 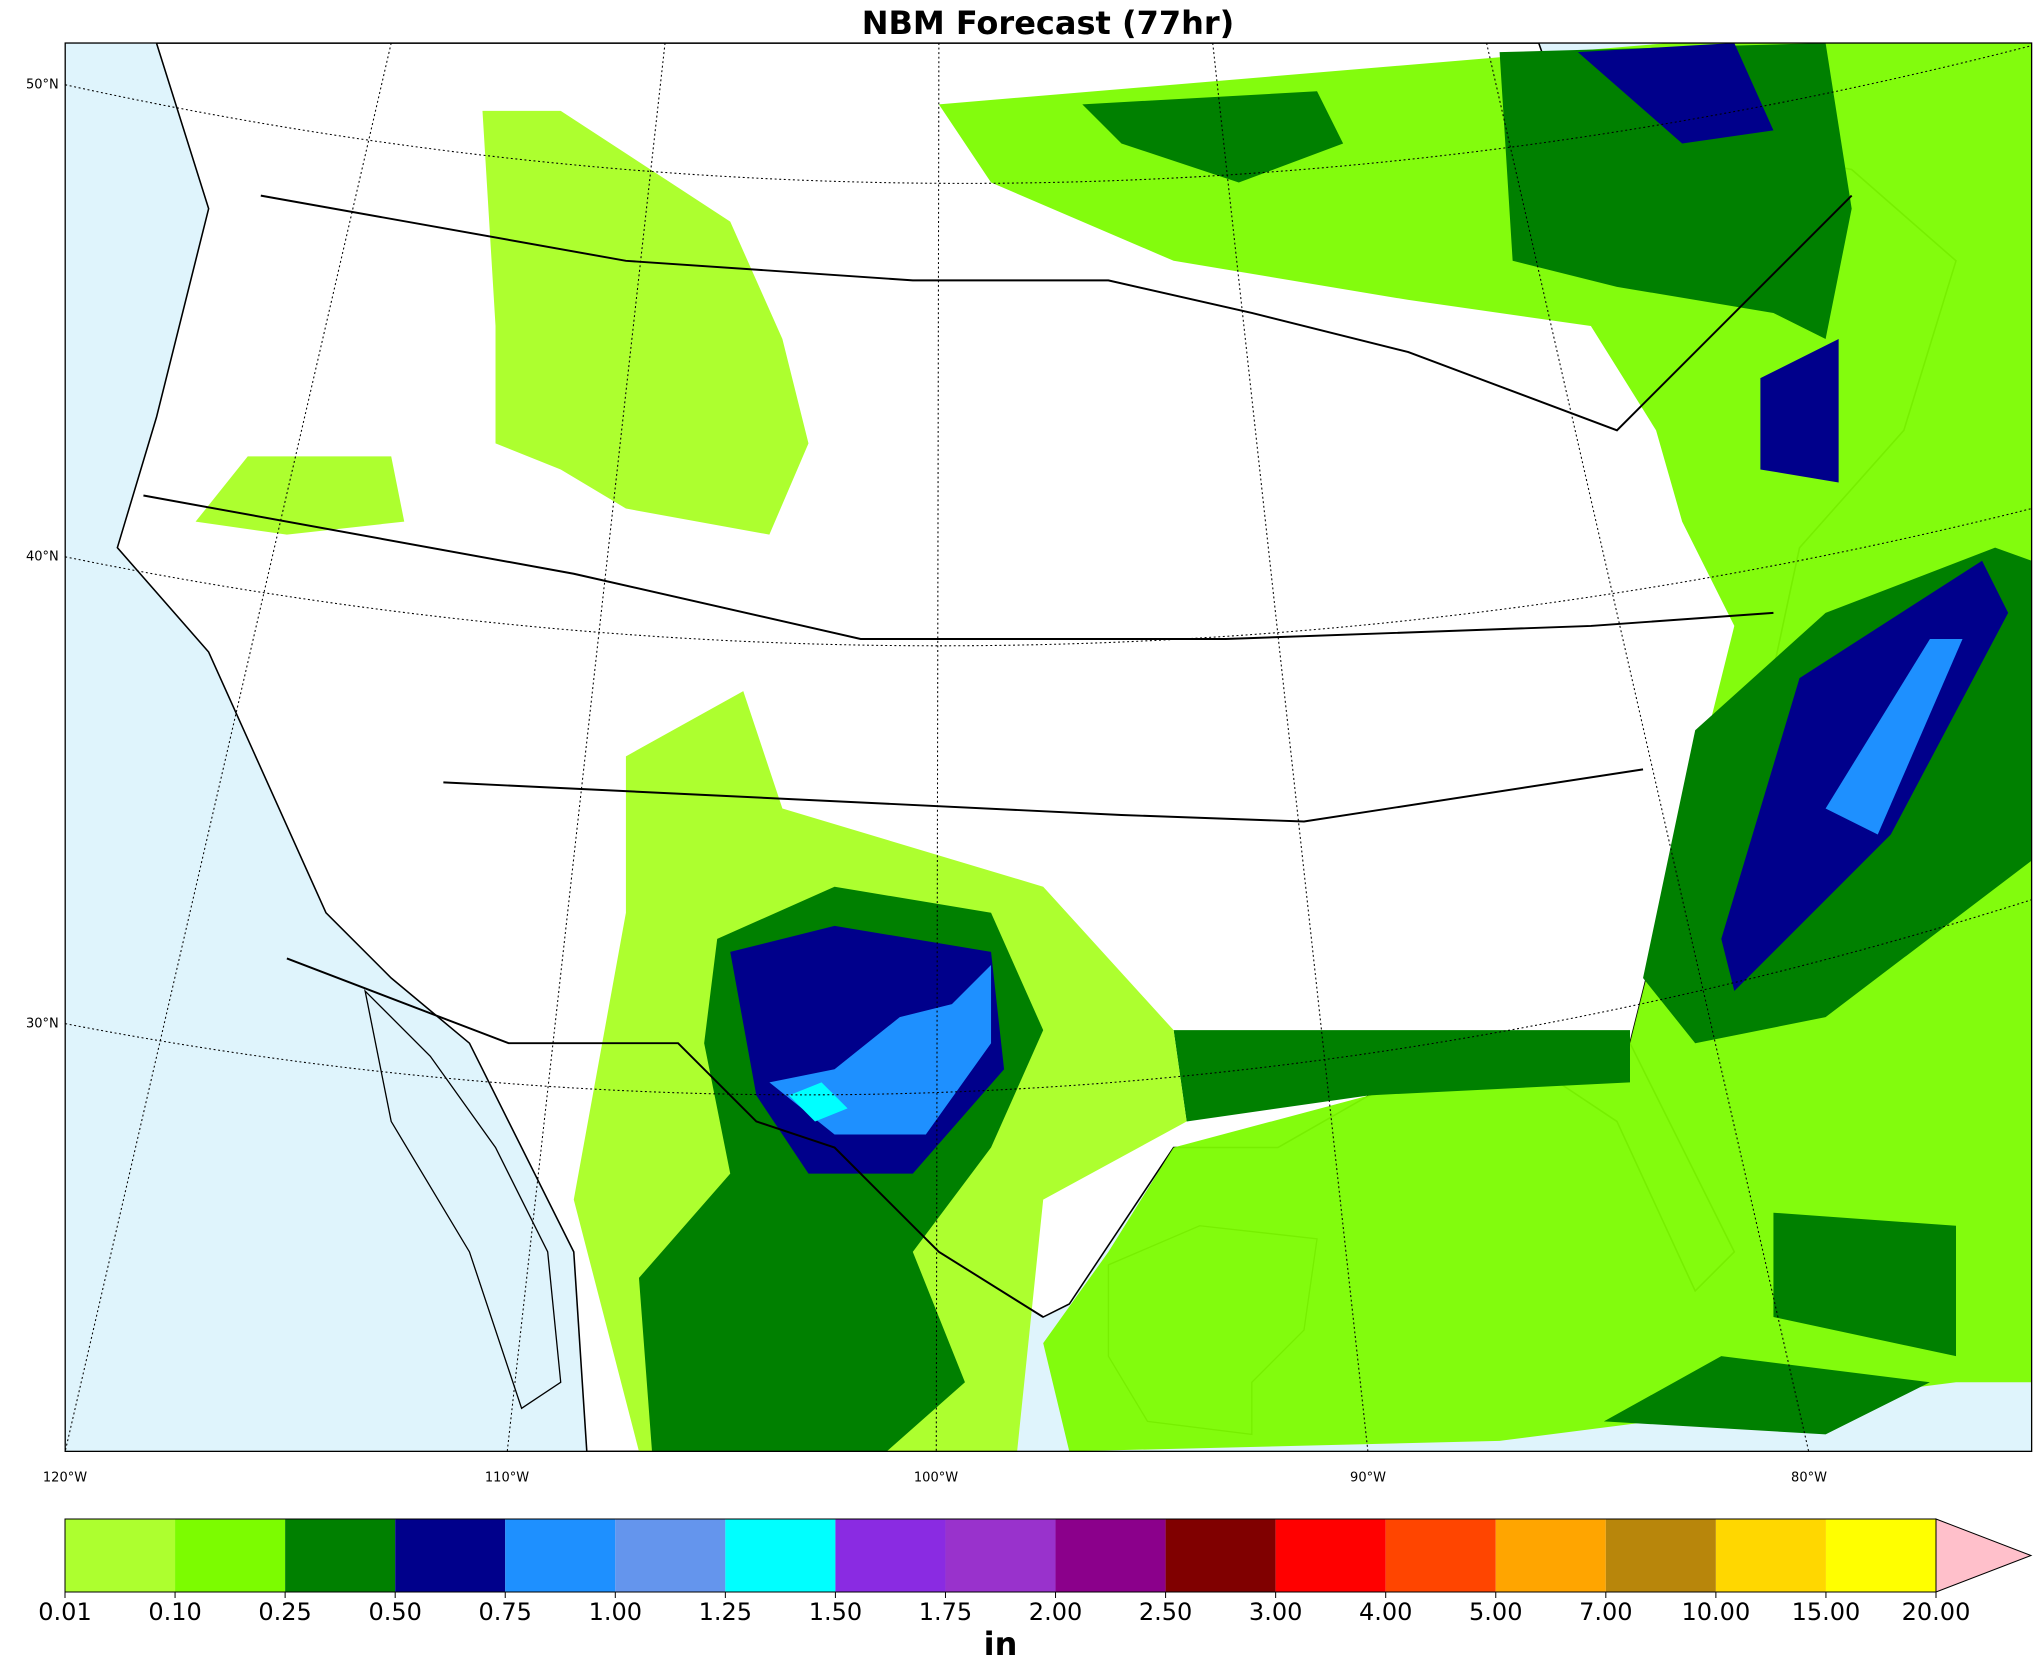 What do you see at coordinates (1716, 1612) in the screenshot?
I see `colorbar-tick-label: 10.00` at bounding box center [1716, 1612].